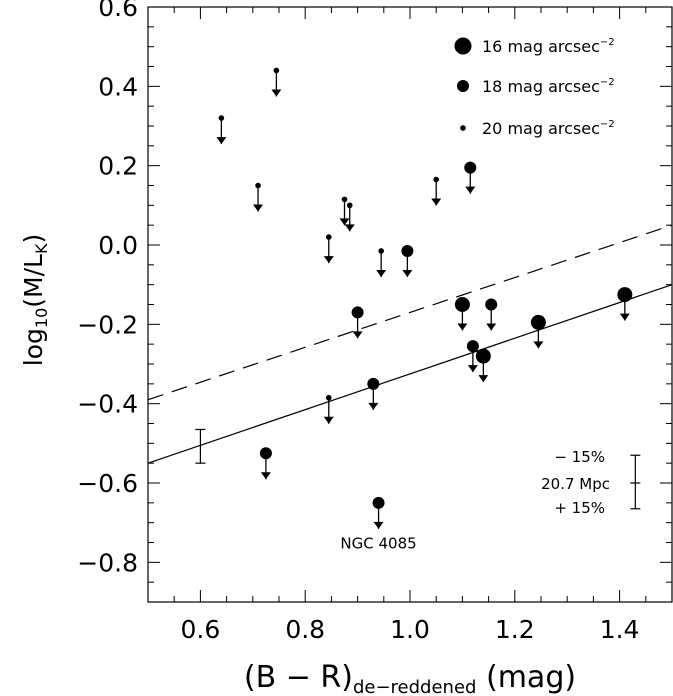 The image size is (673, 696). What do you see at coordinates (118, 11) in the screenshot?
I see `y-tick-label: 0.6` at bounding box center [118, 11].